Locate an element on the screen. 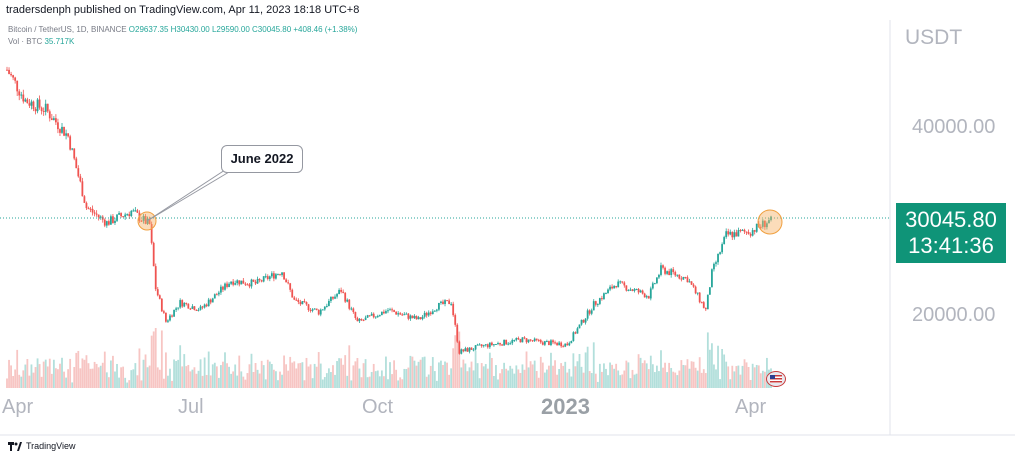 This screenshot has width=1022, height=460. current-price-highlight is located at coordinates (770, 222).